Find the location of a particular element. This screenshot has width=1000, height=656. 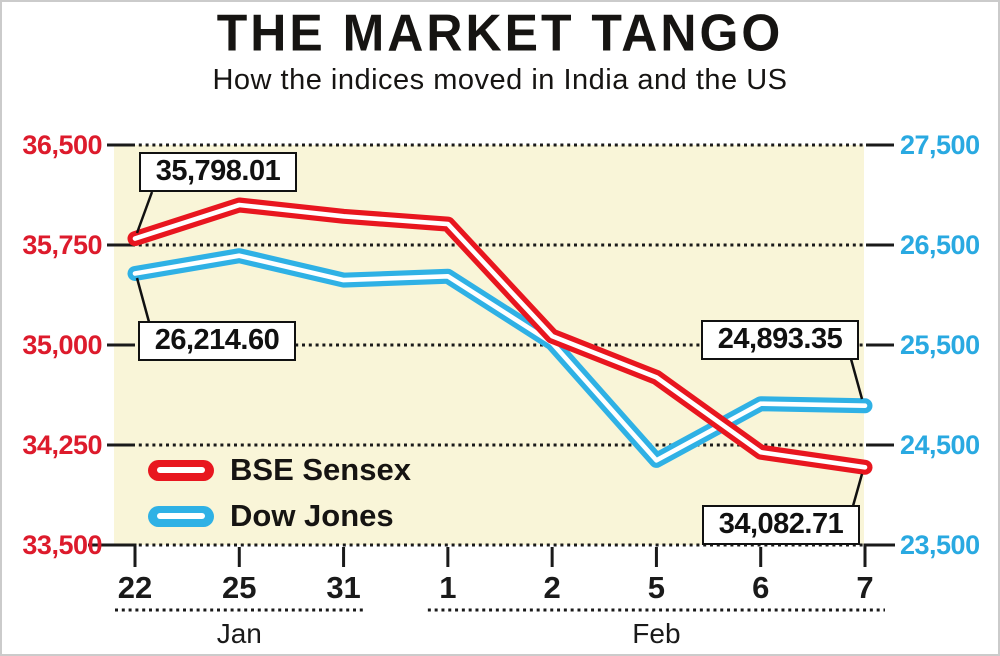

month-label-jan: Jan is located at coordinates (239, 633).